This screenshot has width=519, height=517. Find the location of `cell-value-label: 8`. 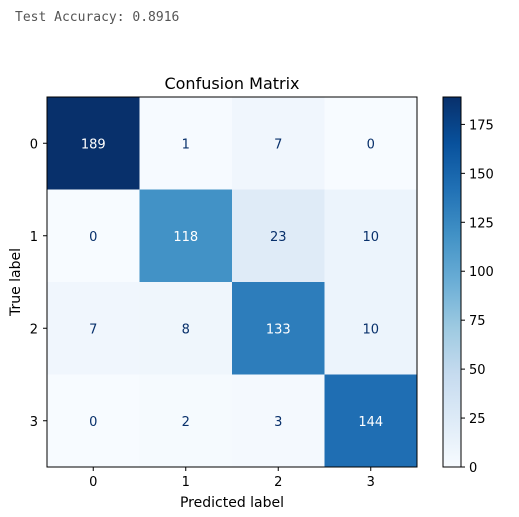

cell-value-label: 8 is located at coordinates (186, 329).